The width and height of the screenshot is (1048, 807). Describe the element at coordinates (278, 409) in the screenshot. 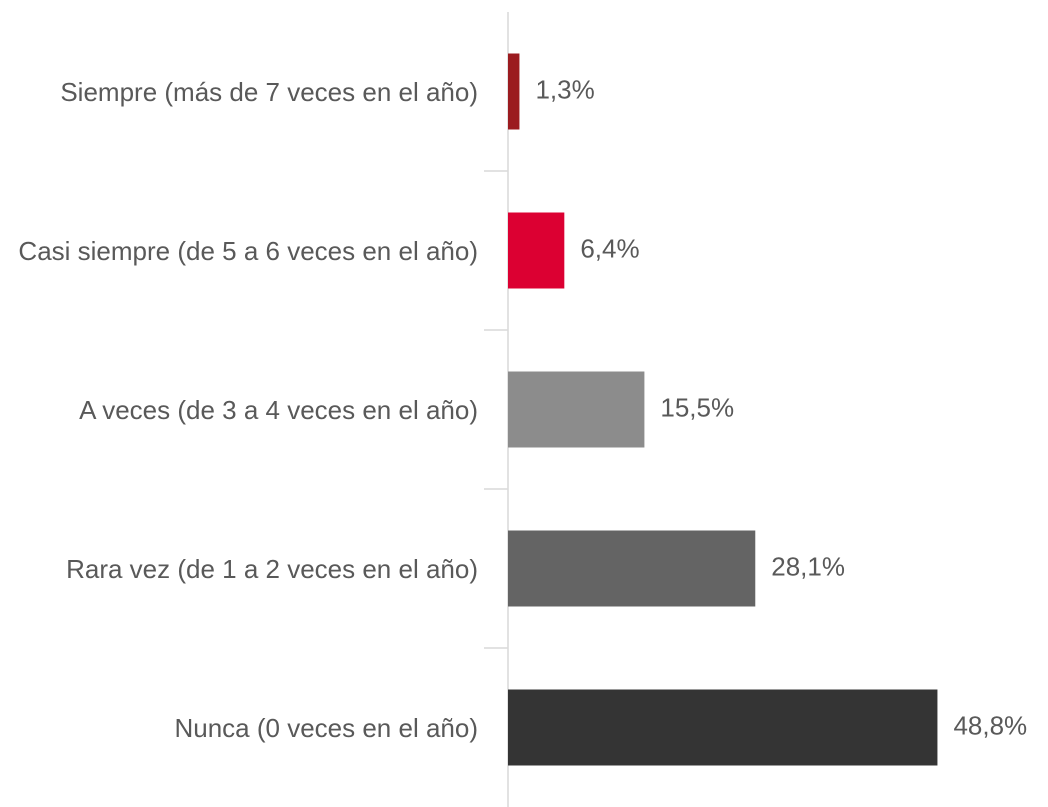

I see `category-label: A veces (de 3 a 4 veces en el año)` at that location.